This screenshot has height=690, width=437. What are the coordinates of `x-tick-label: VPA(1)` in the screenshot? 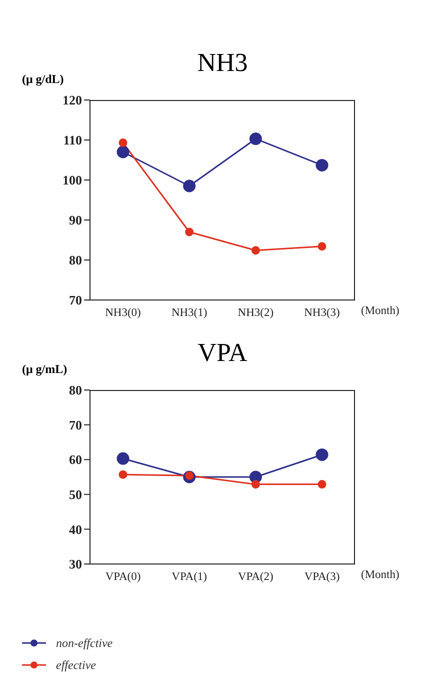 It's located at (190, 577).